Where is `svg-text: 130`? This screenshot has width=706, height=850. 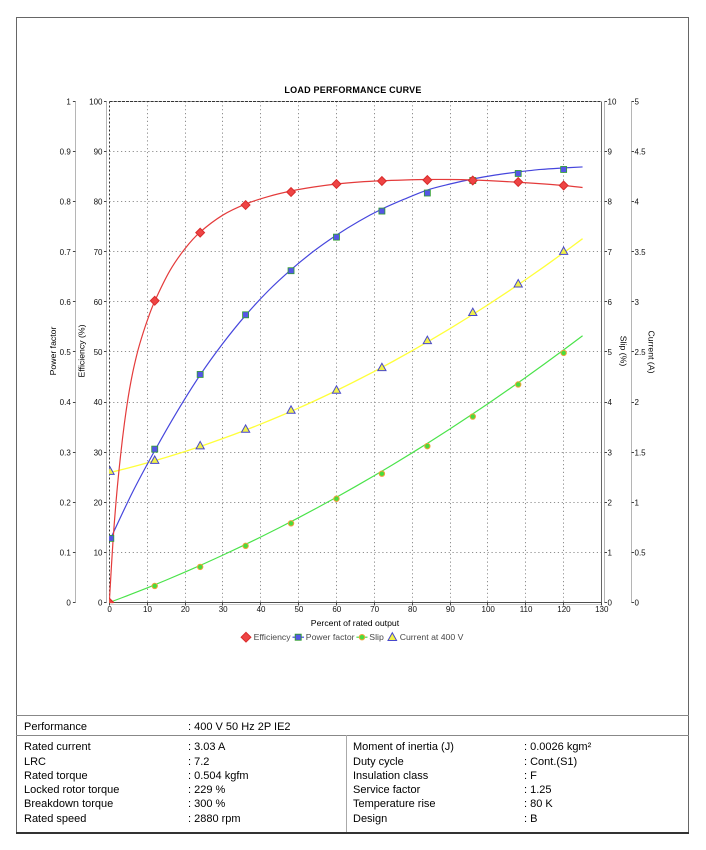
svg-text: 130 is located at coordinates (602, 609).